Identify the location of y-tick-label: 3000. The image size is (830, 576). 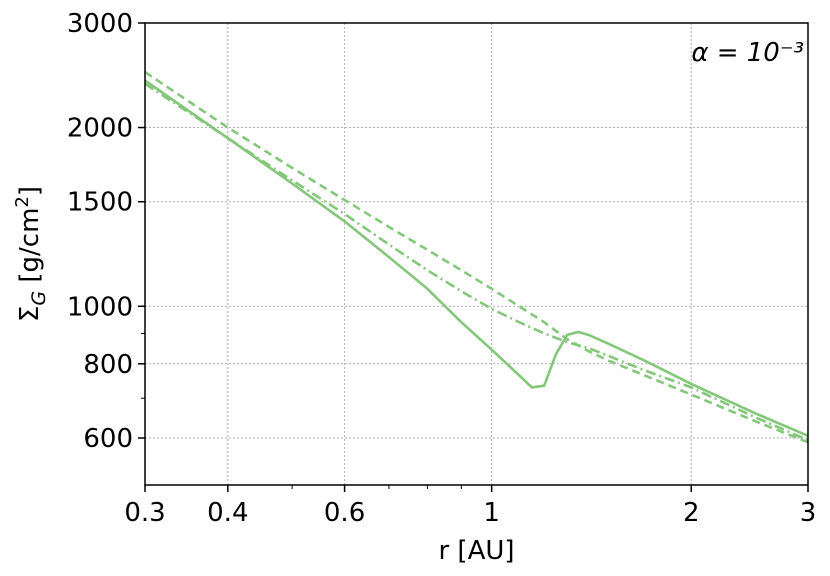
(100, 24).